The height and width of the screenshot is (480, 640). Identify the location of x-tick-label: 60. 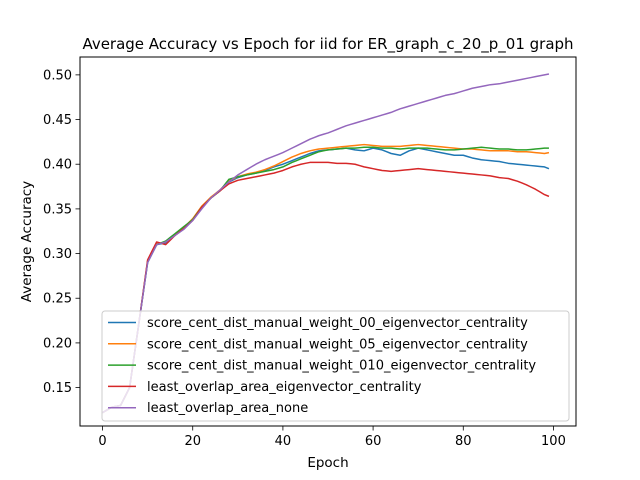
(373, 441).